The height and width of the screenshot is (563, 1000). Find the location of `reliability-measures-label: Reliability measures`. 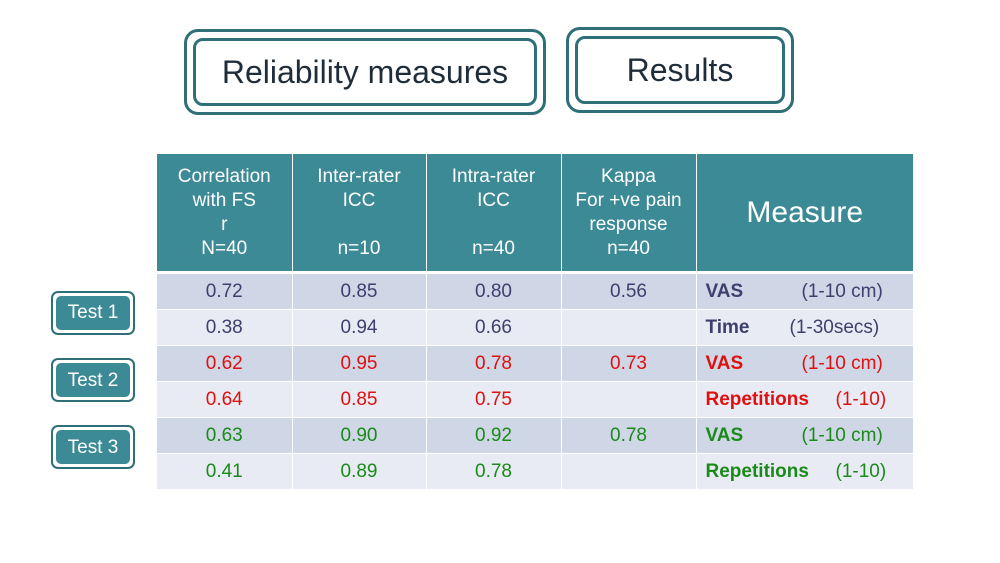

reliability-measures-label: Reliability measures is located at coordinates (365, 72).